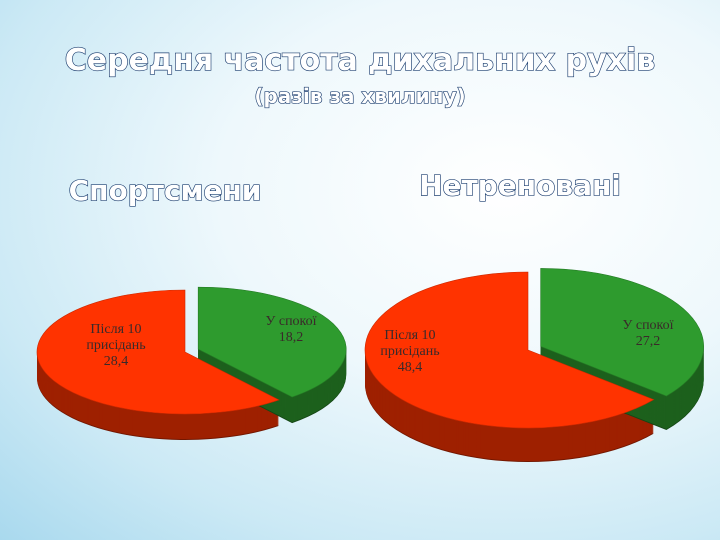 The image size is (720, 540). I want to click on data-label: Після 10 присідань 28,4, so click(116, 346).